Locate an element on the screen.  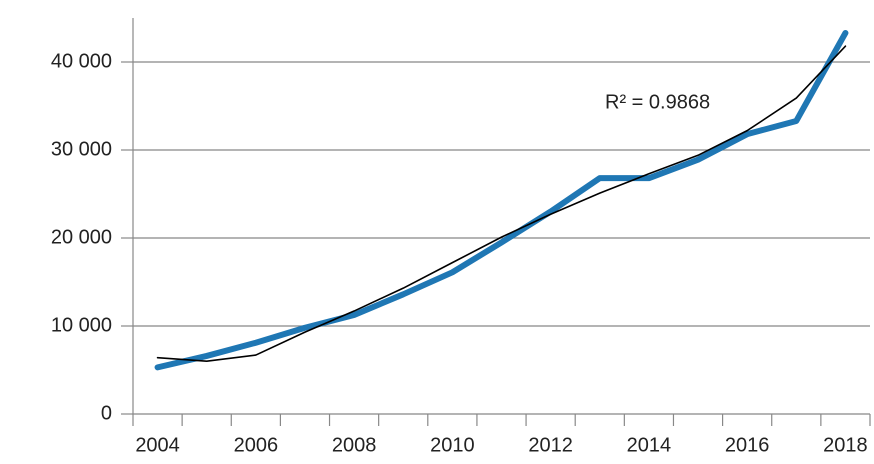
x-tick-label: 2010 is located at coordinates (452, 445).